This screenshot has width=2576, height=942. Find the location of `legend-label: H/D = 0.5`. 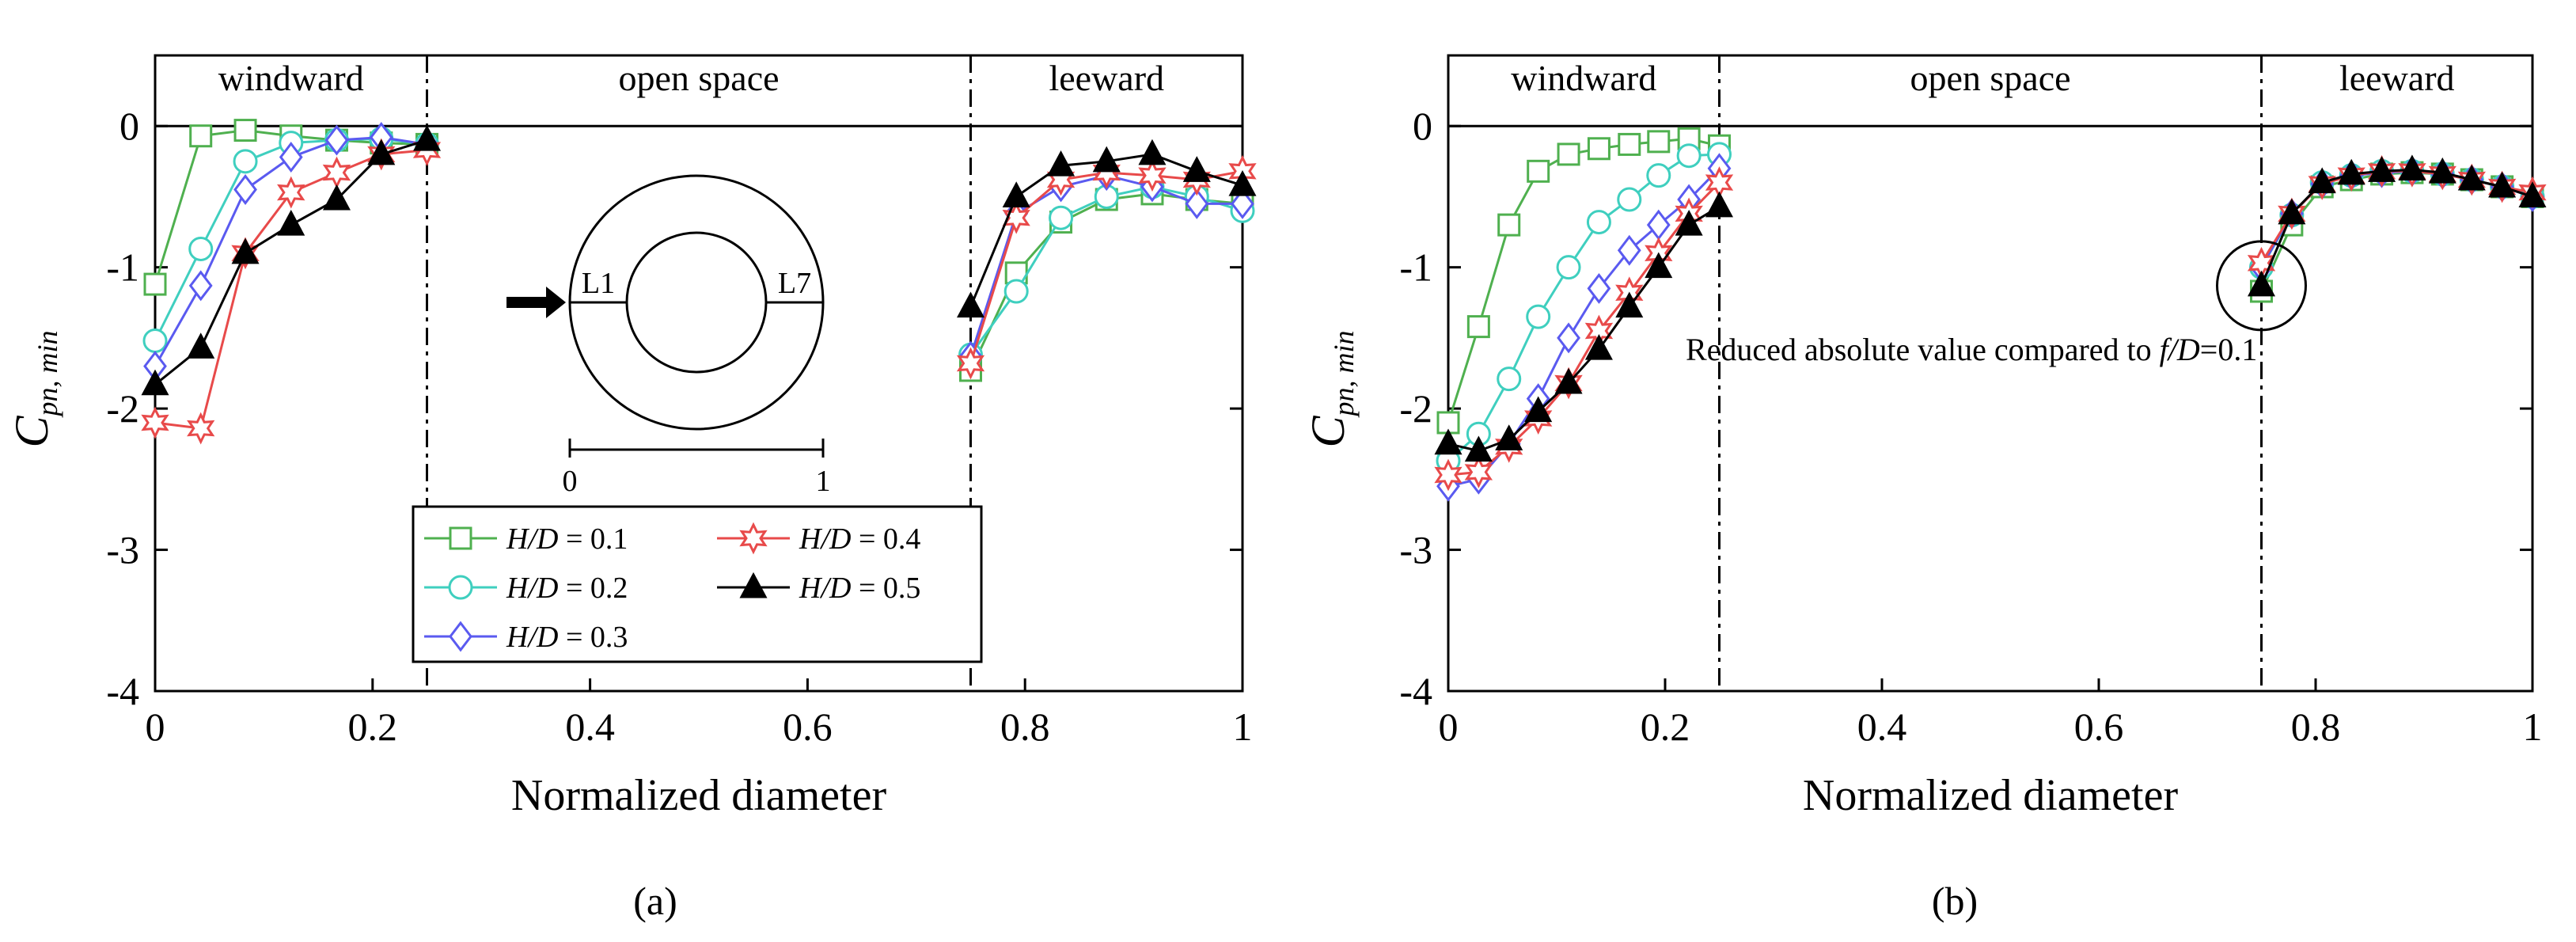

legend-label: H/D = 0.5 is located at coordinates (859, 588).